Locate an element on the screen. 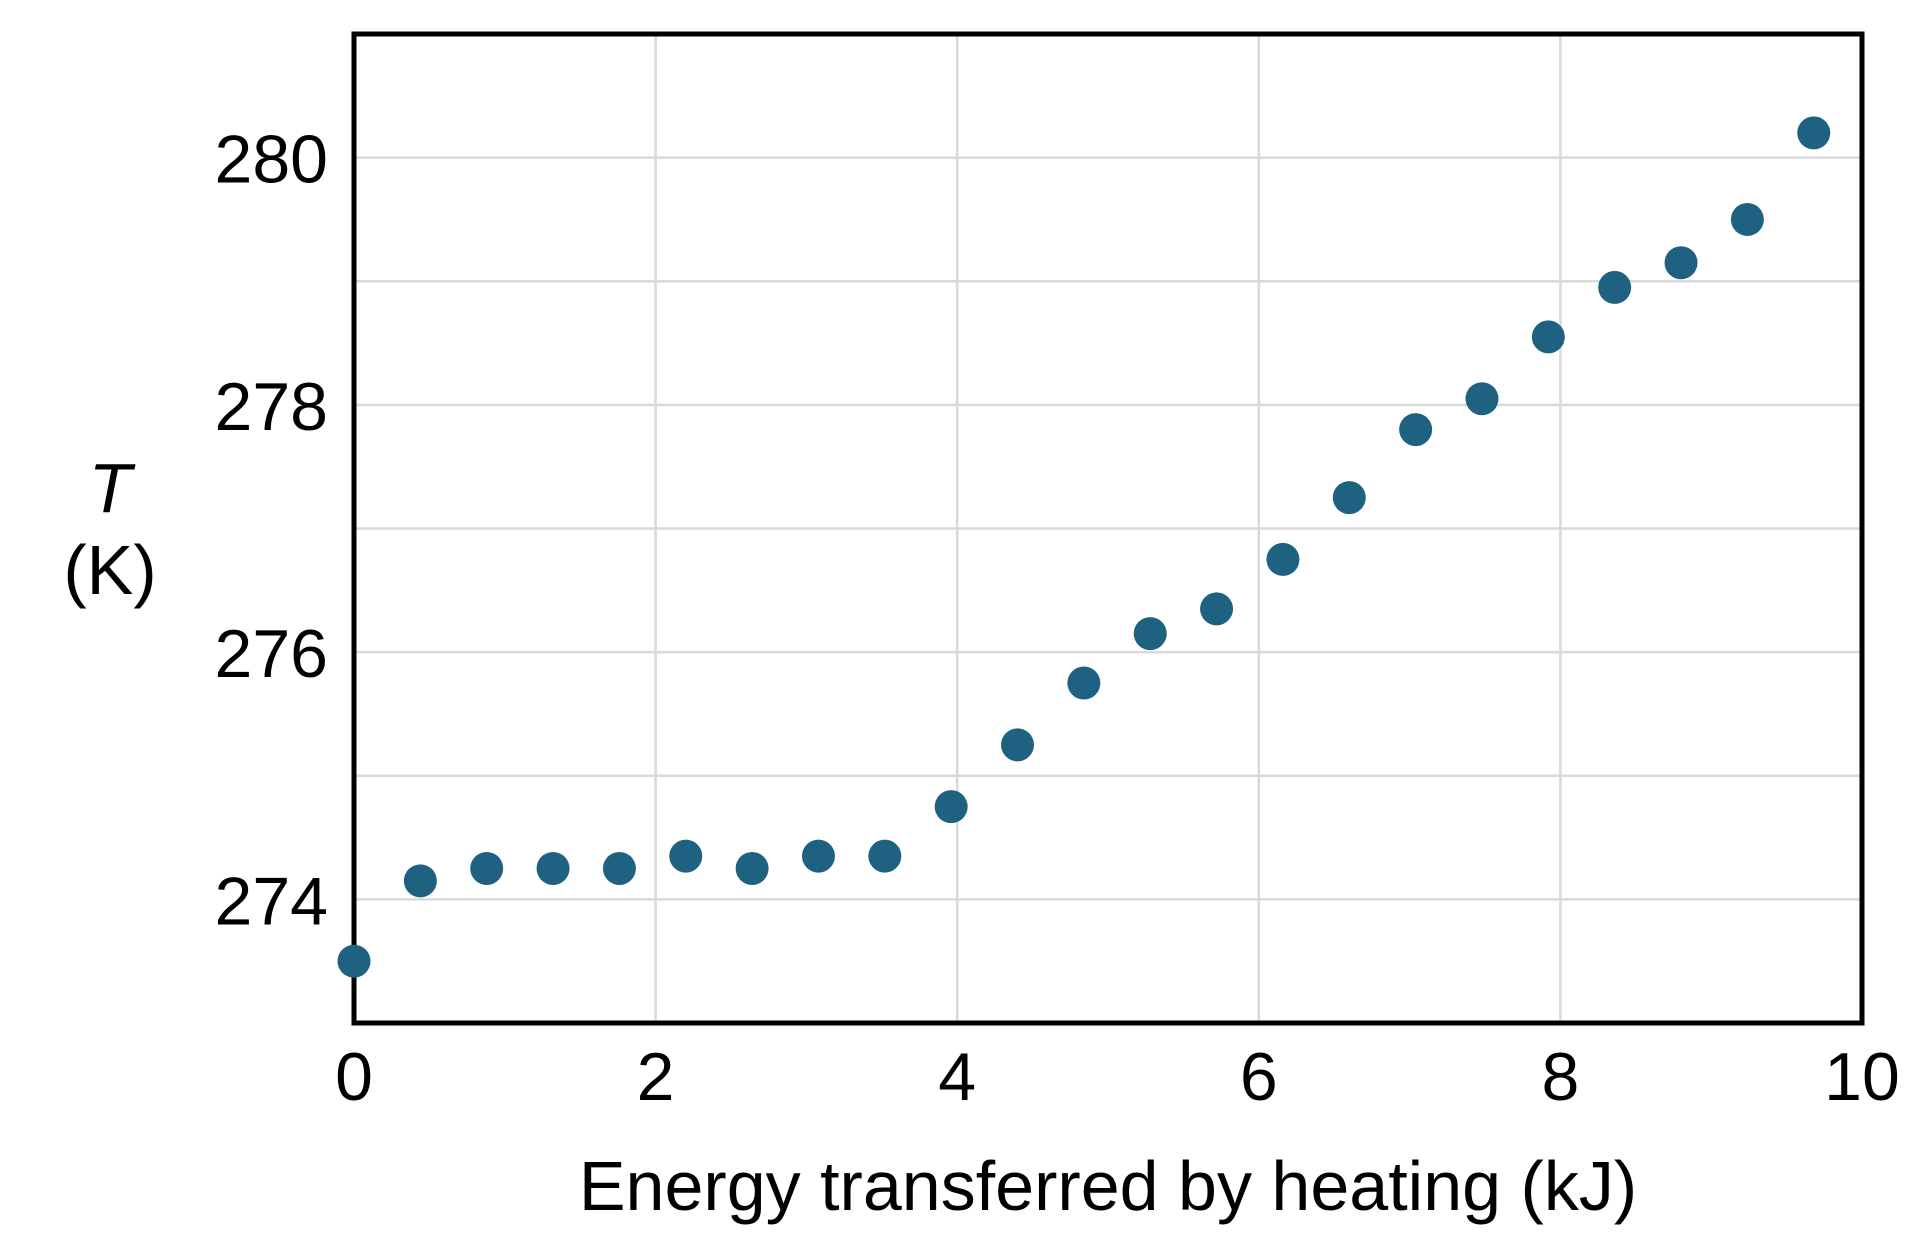  x-axis-title: Energy transferred by heating (kJ) is located at coordinates (1108, 1186).